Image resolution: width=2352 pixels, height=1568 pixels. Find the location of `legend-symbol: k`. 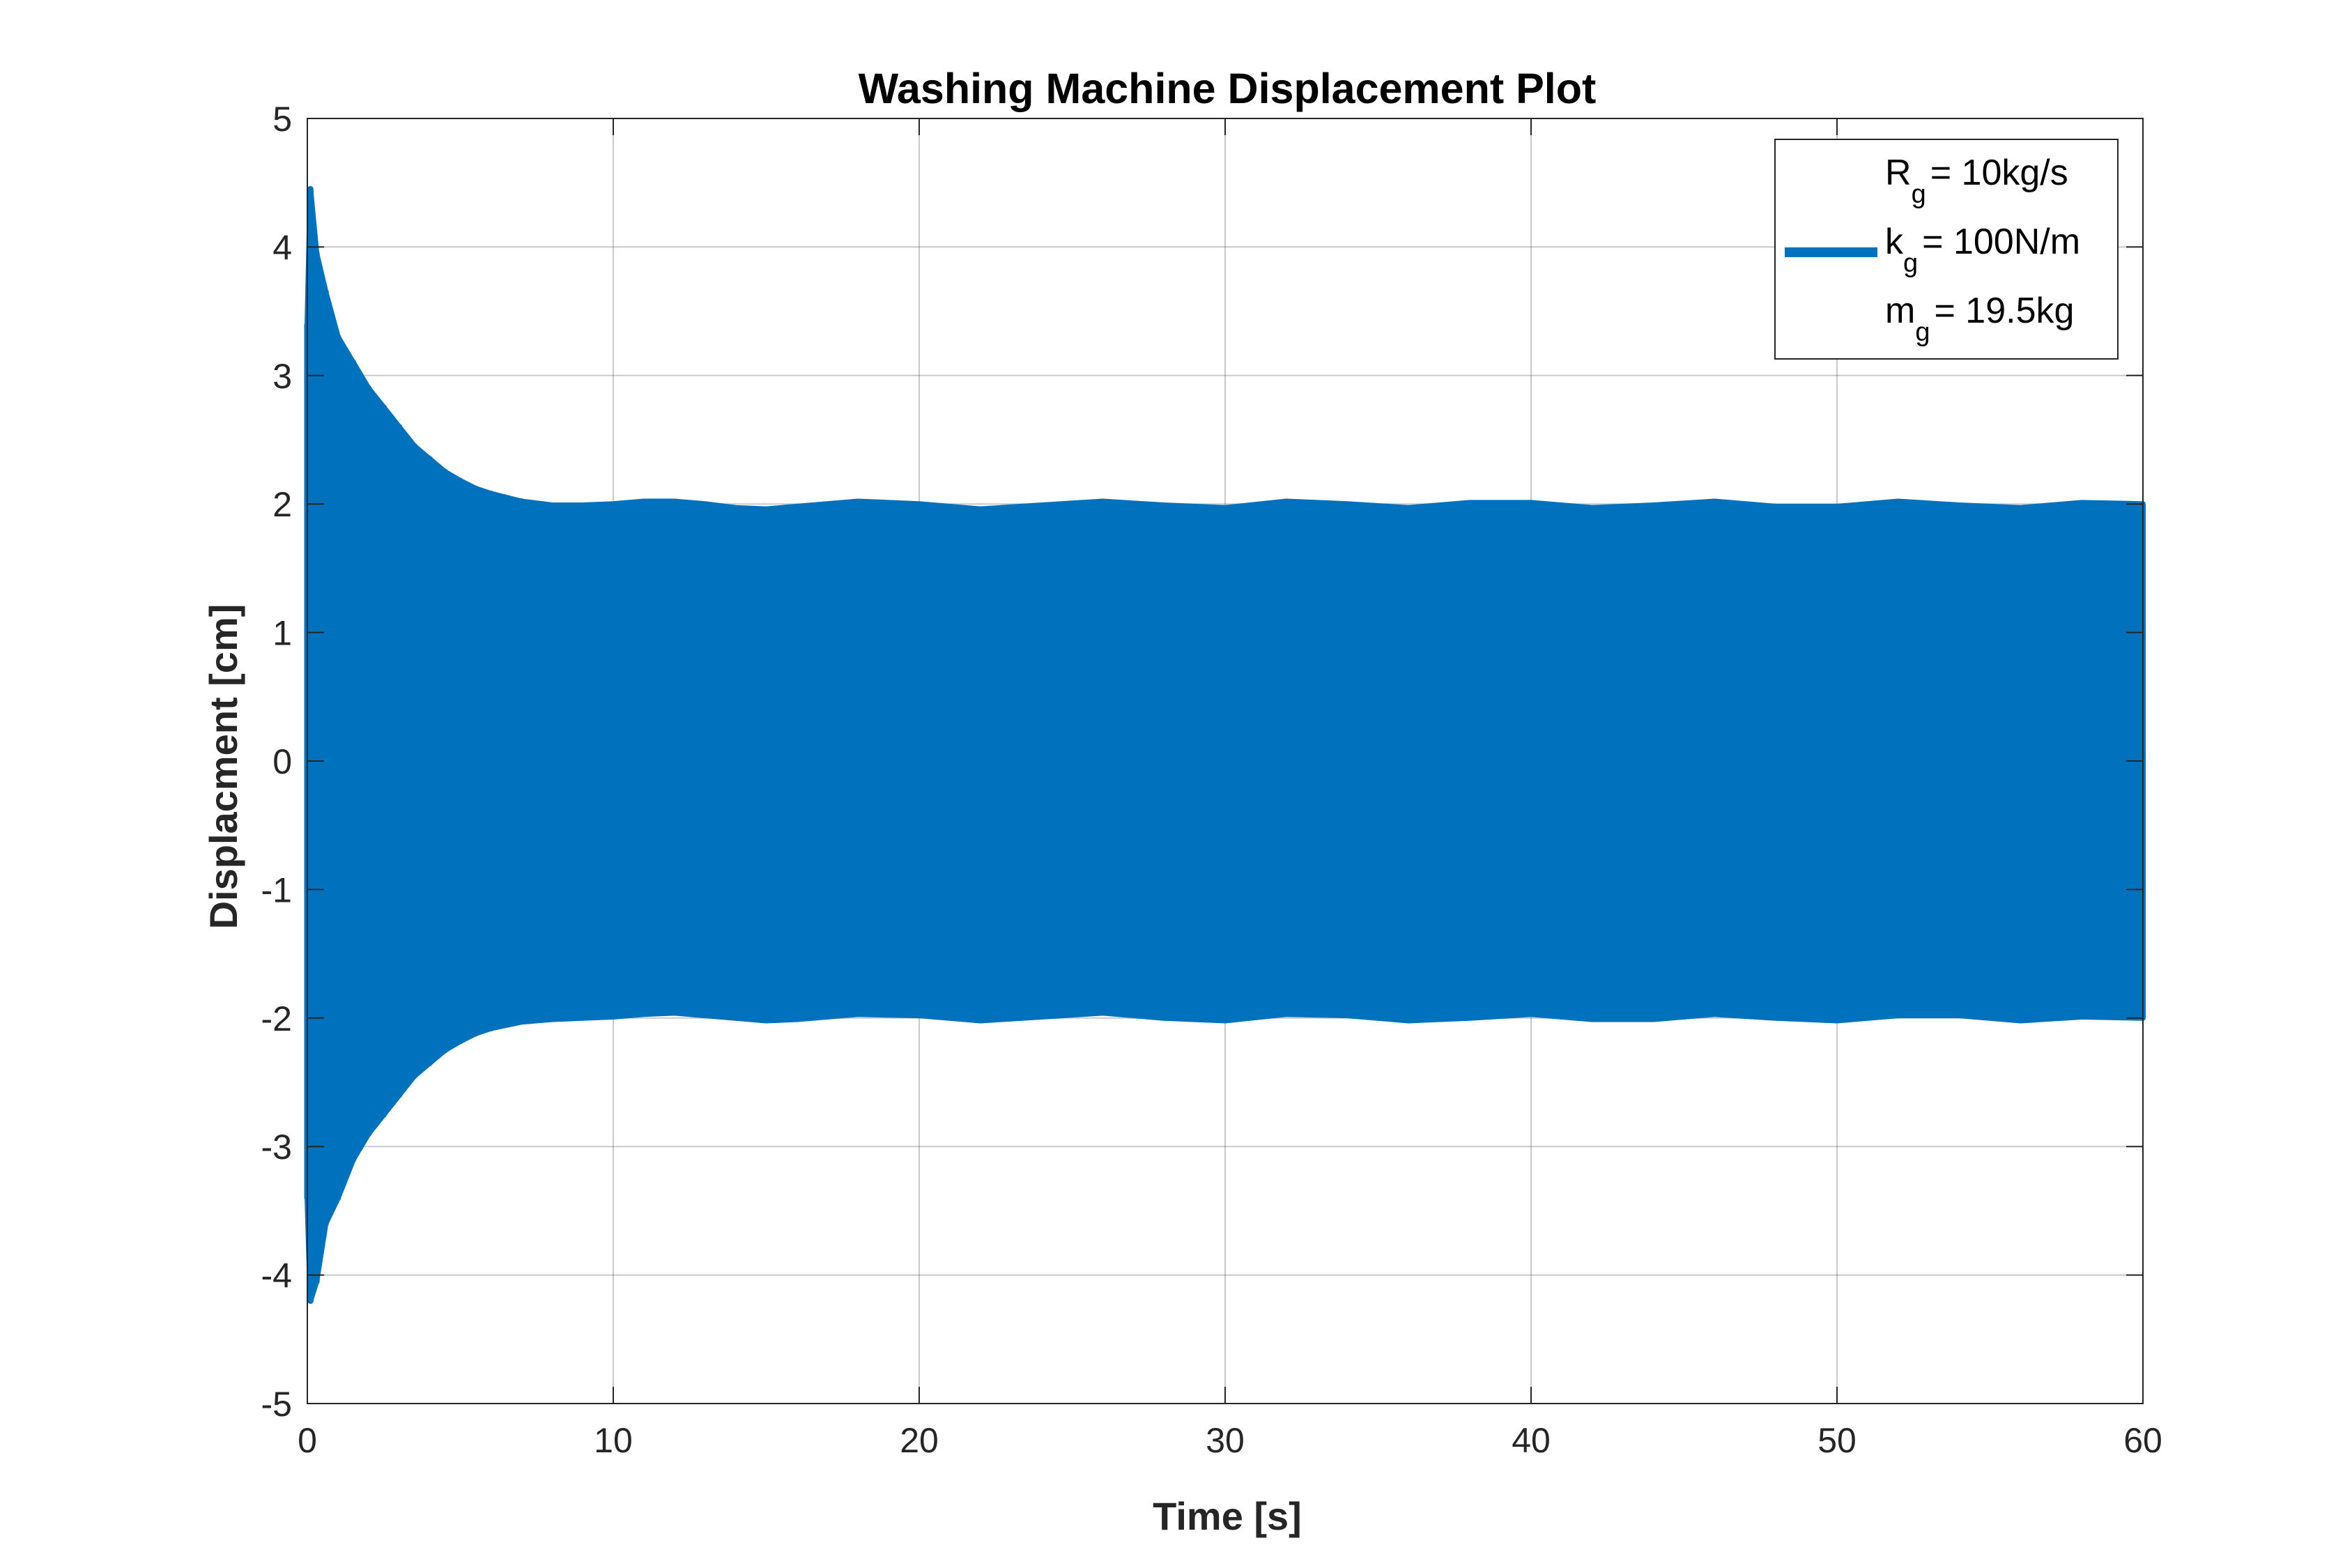

legend-symbol: k is located at coordinates (1894, 242).